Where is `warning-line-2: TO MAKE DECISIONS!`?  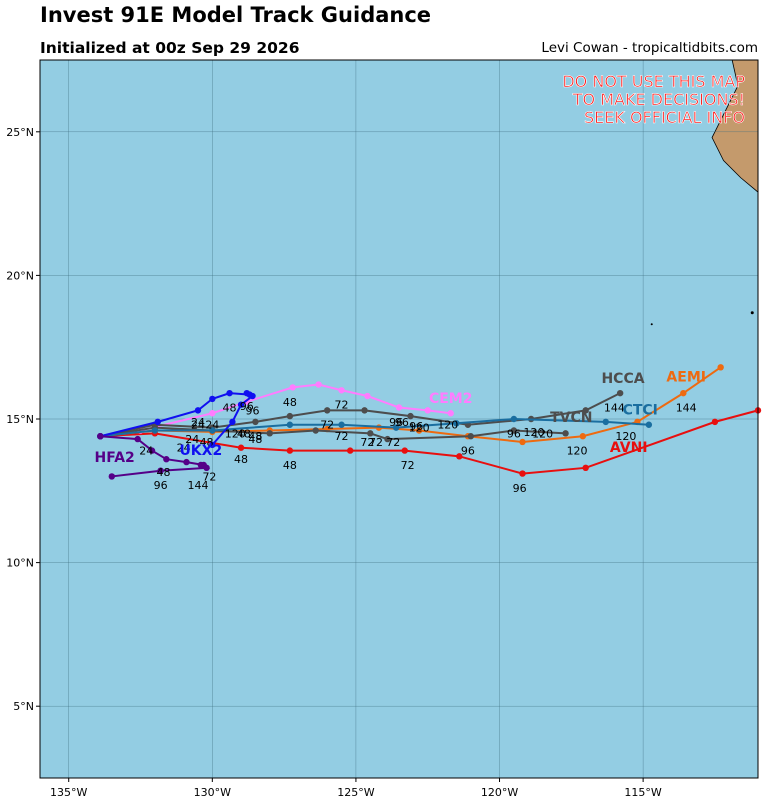
warning-line-2: TO MAKE DECISIONS! is located at coordinates (658, 99).